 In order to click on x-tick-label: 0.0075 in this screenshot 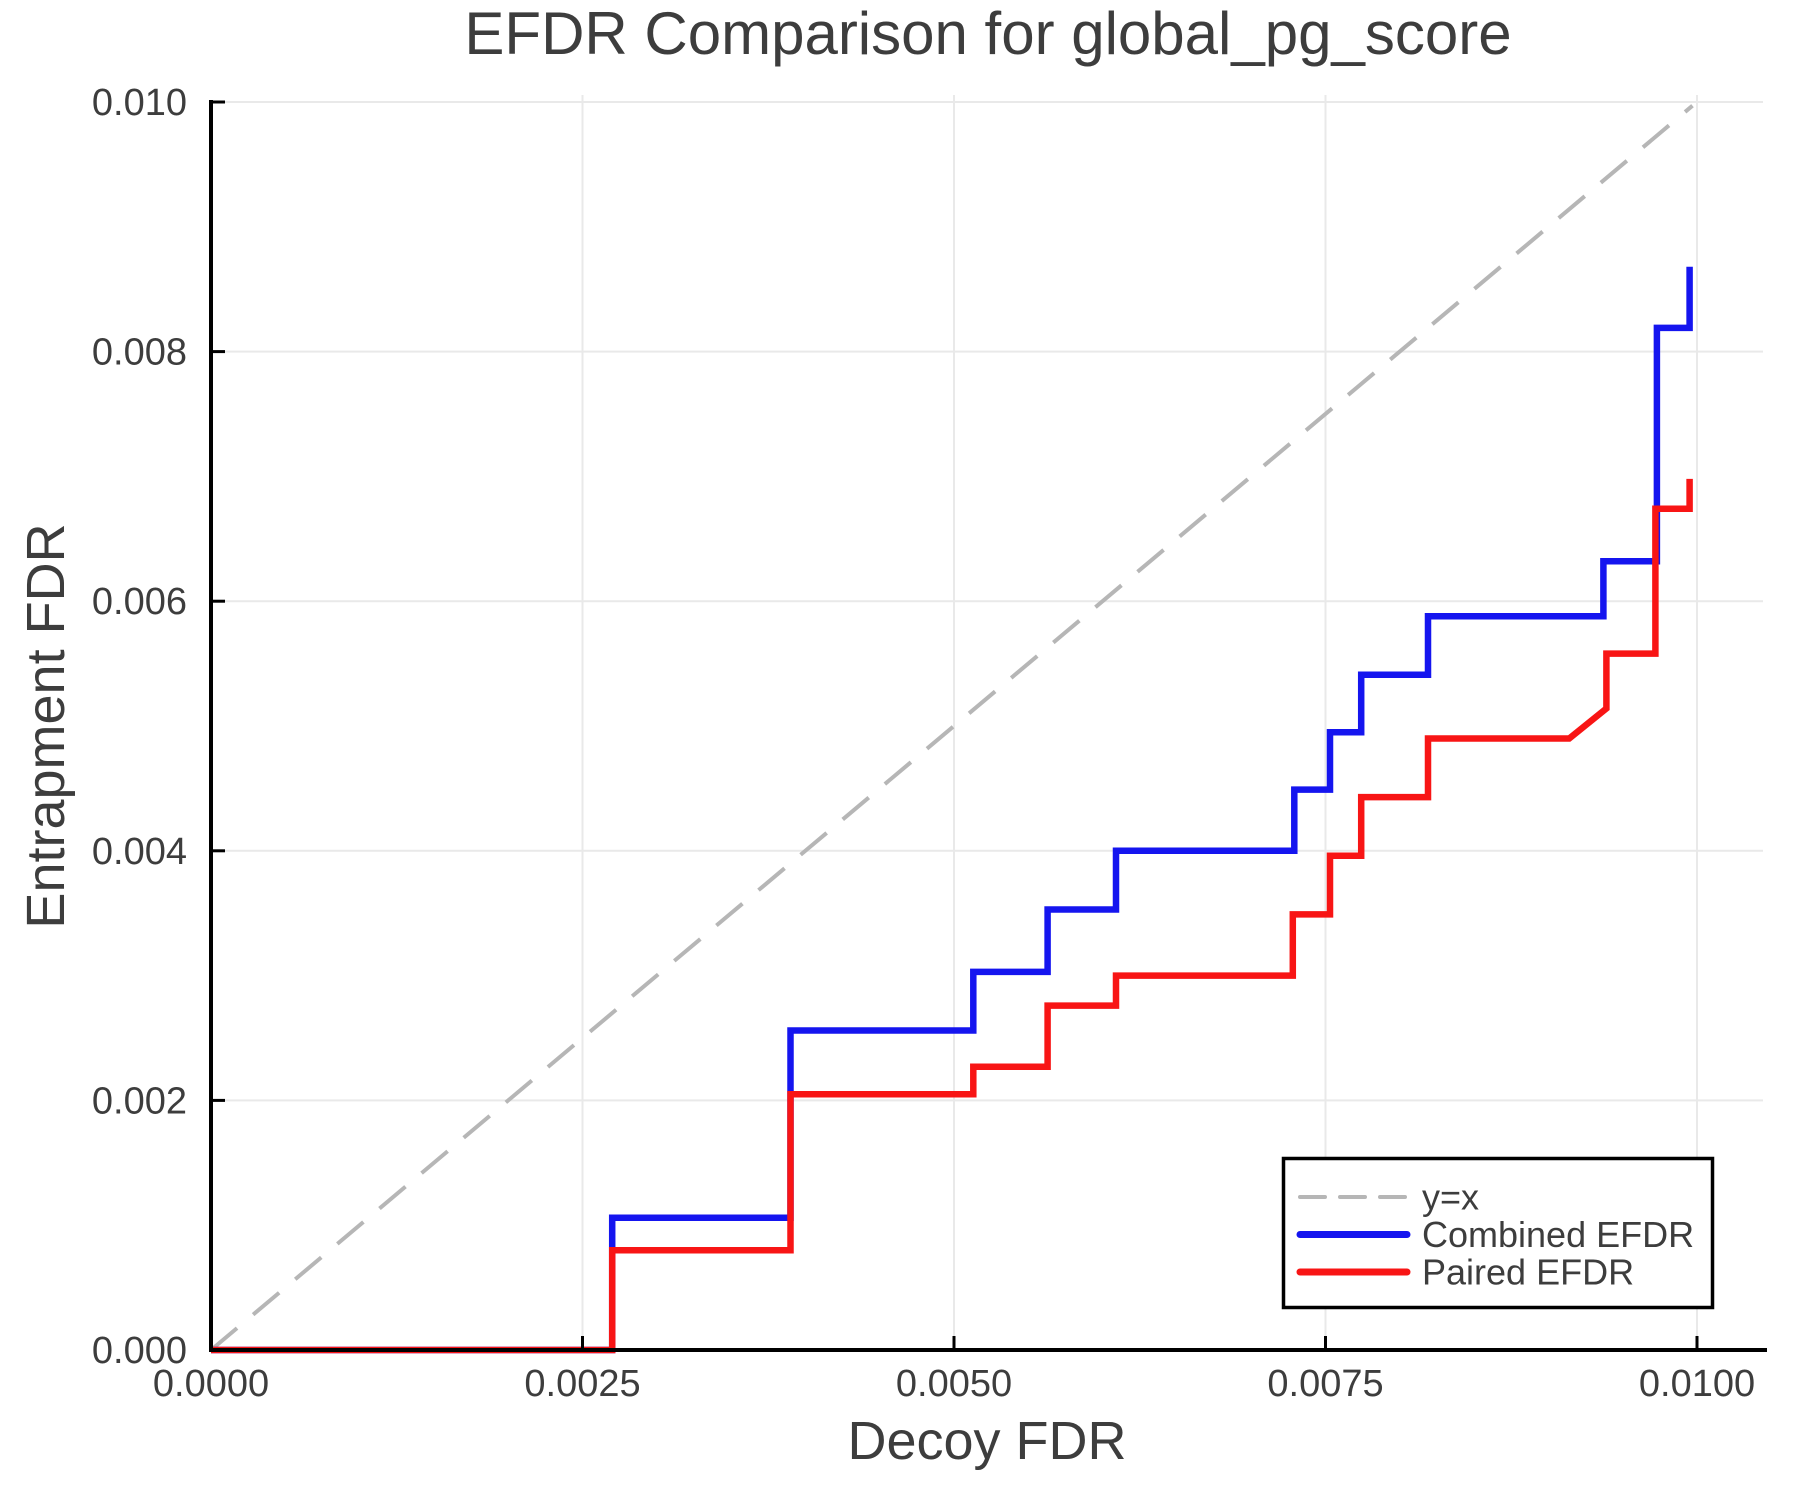, I will do `click(1325, 1384)`.